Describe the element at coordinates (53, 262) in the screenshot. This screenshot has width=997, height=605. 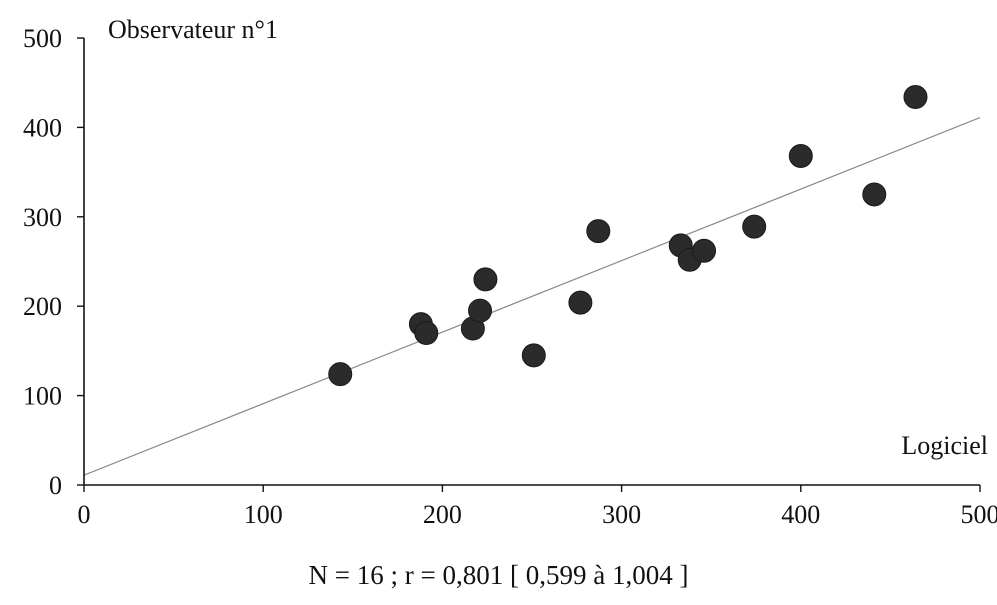
I see `y-axis-ticks: 0 100 200 300 400 500` at that location.